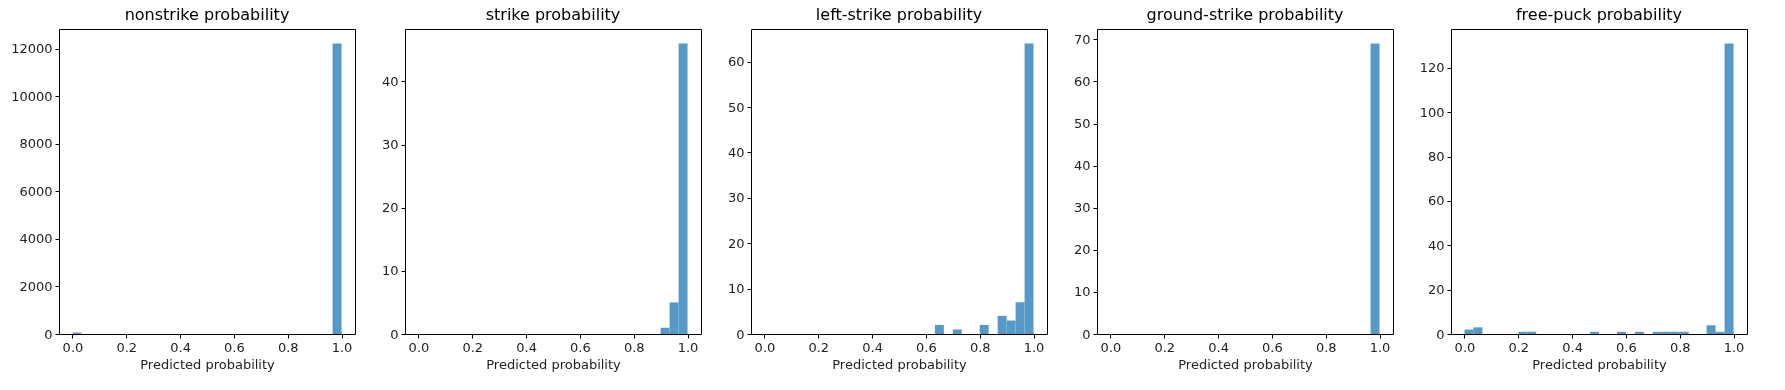 Image resolution: width=1785 pixels, height=390 pixels. What do you see at coordinates (36, 191) in the screenshot?
I see `y-tick-label: 6000` at bounding box center [36, 191].